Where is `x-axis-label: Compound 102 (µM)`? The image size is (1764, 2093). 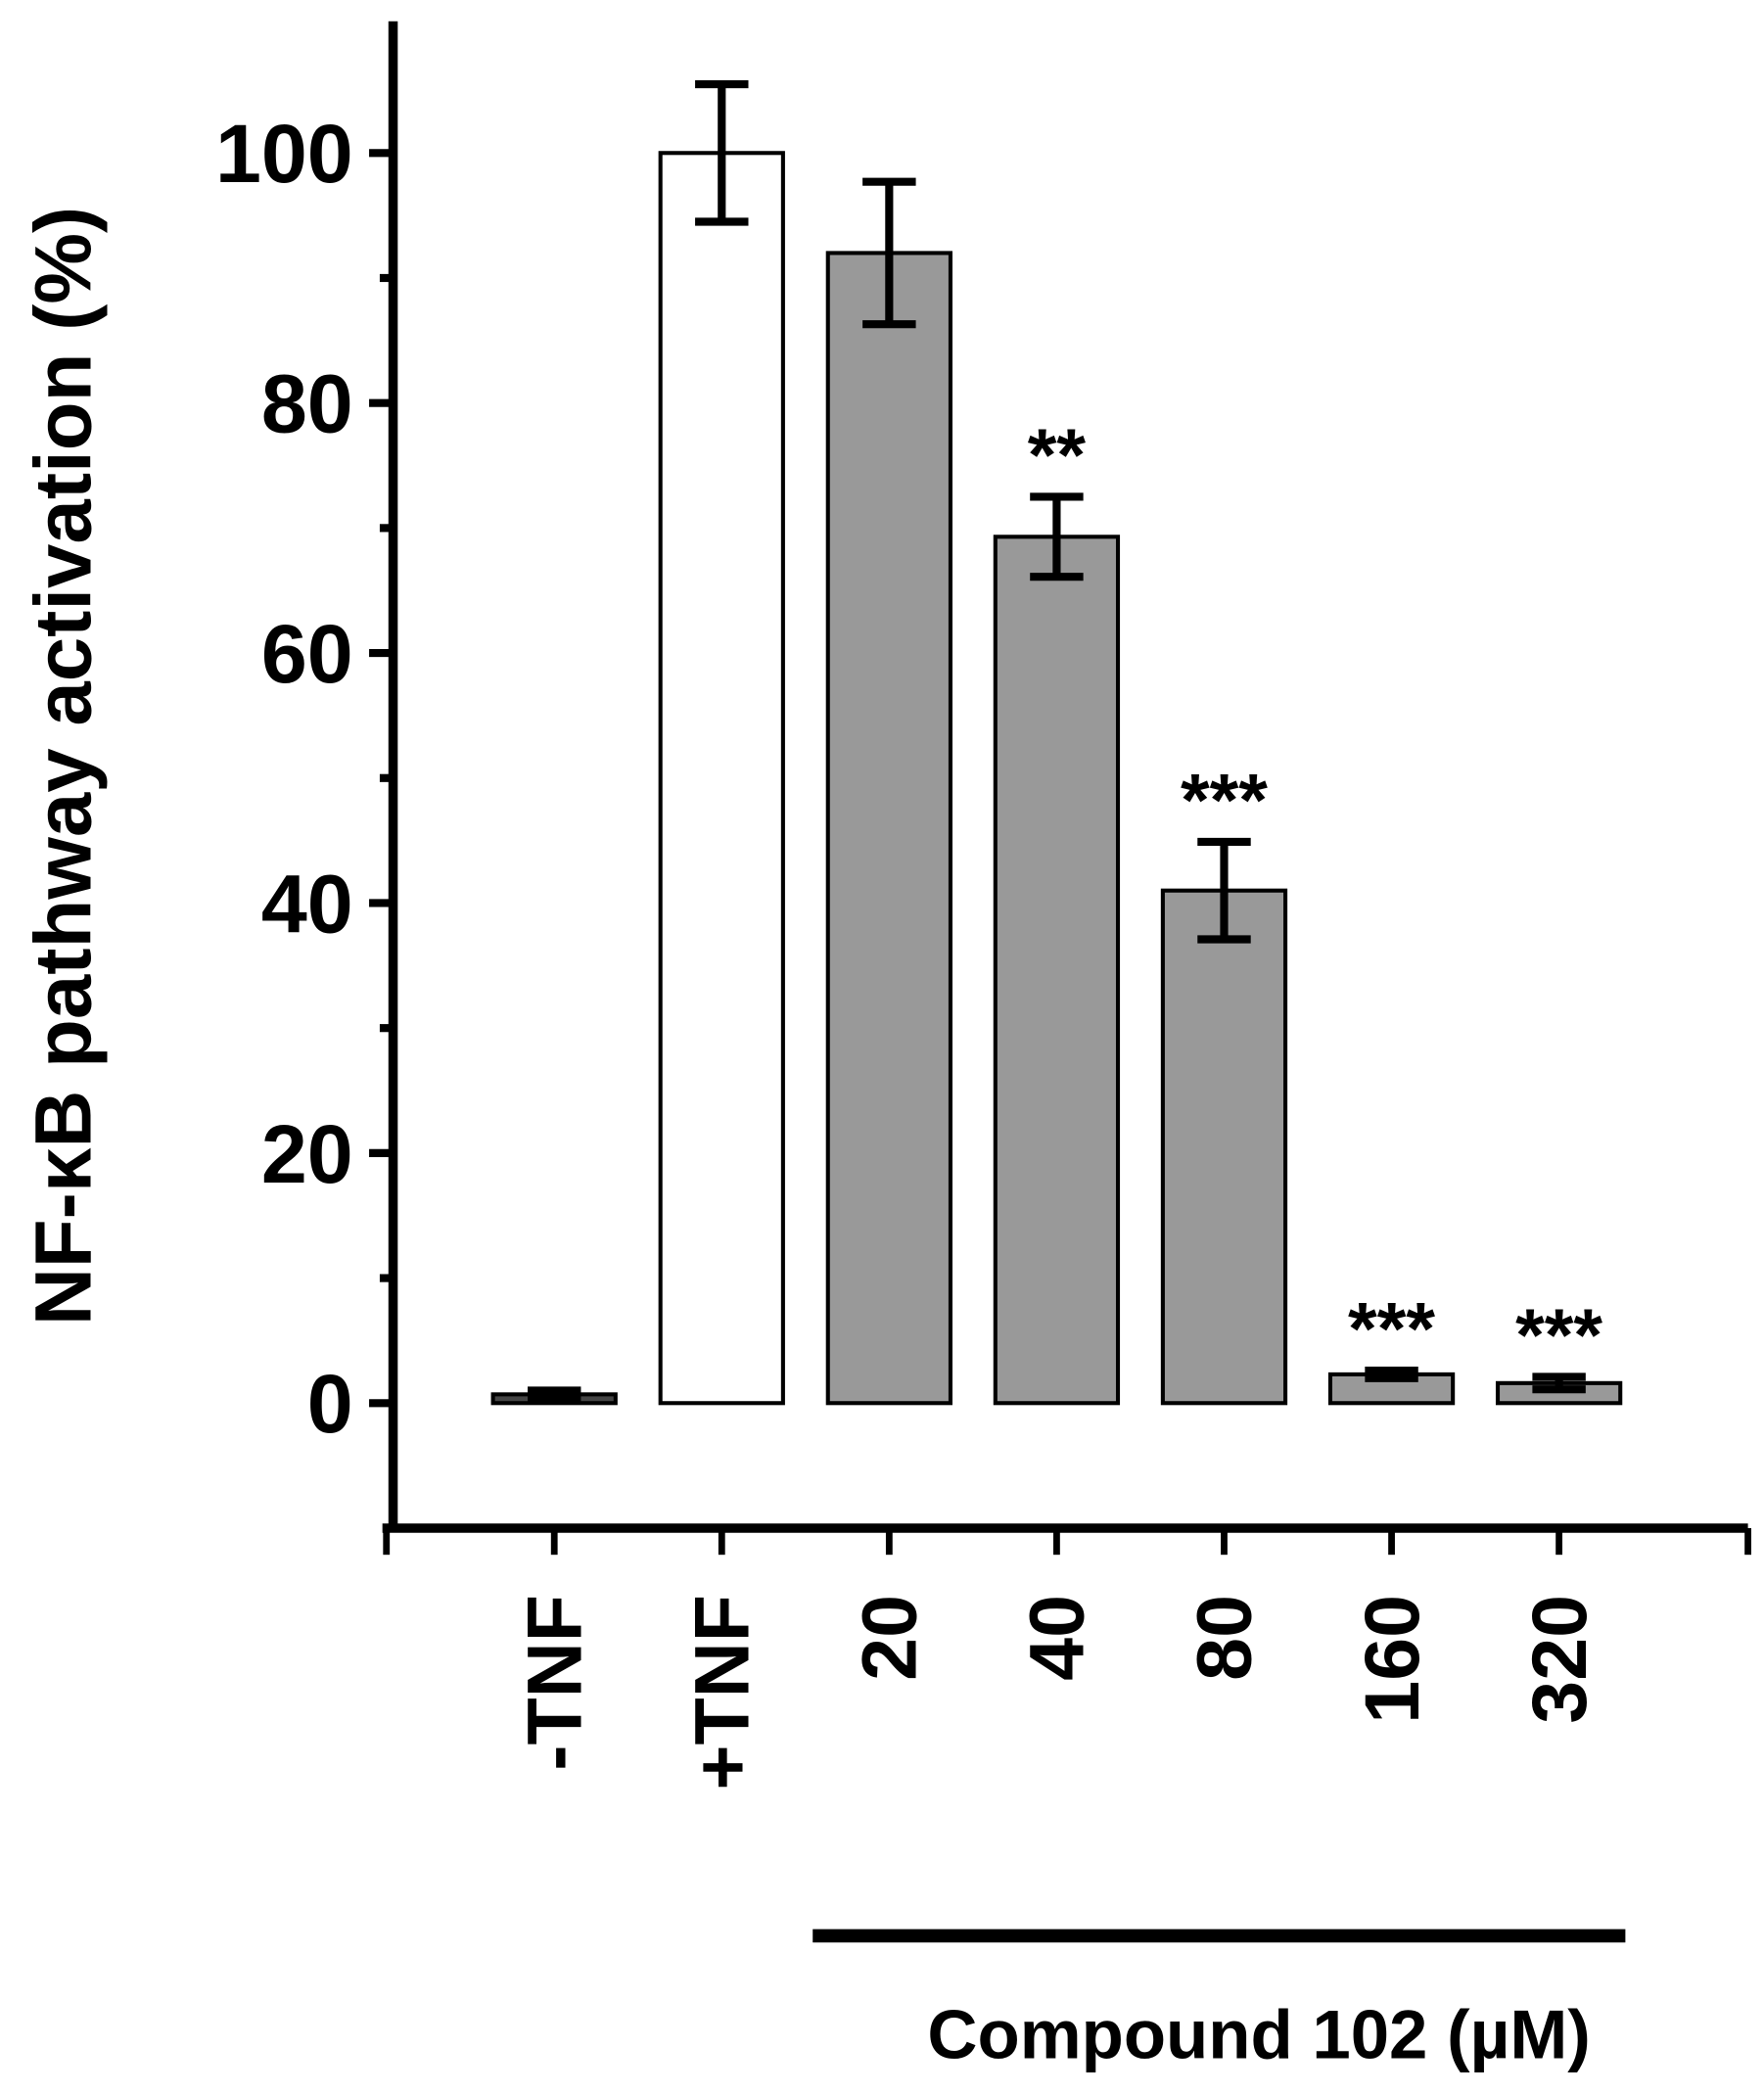
x-axis-label: Compound 102 (µM) is located at coordinates (1258, 2034).